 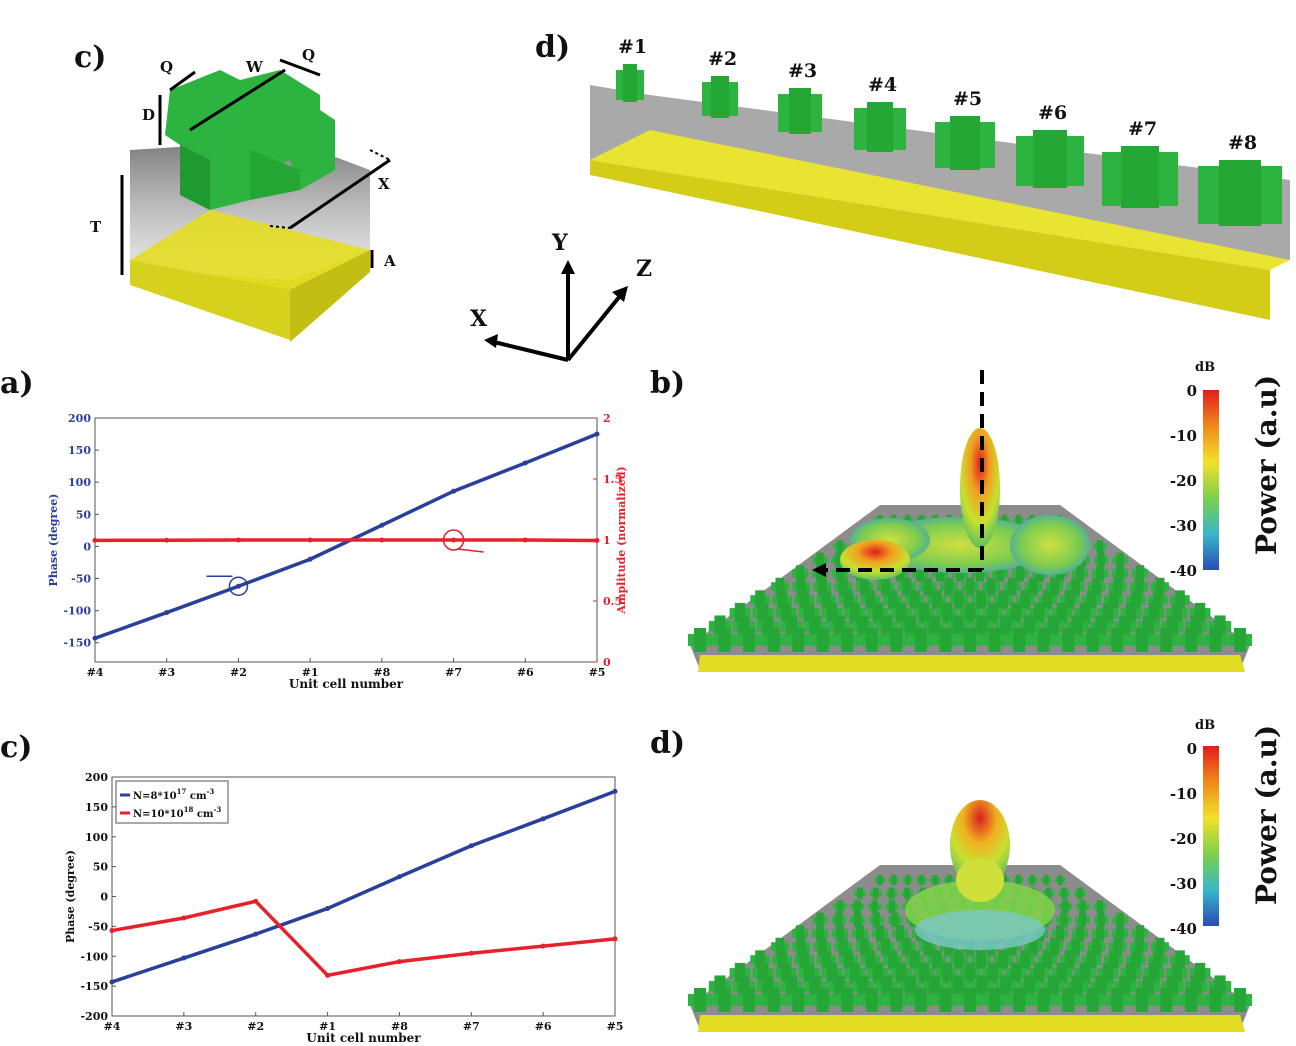 I want to click on colorbar-tick: -10, so click(x=1183, y=794).